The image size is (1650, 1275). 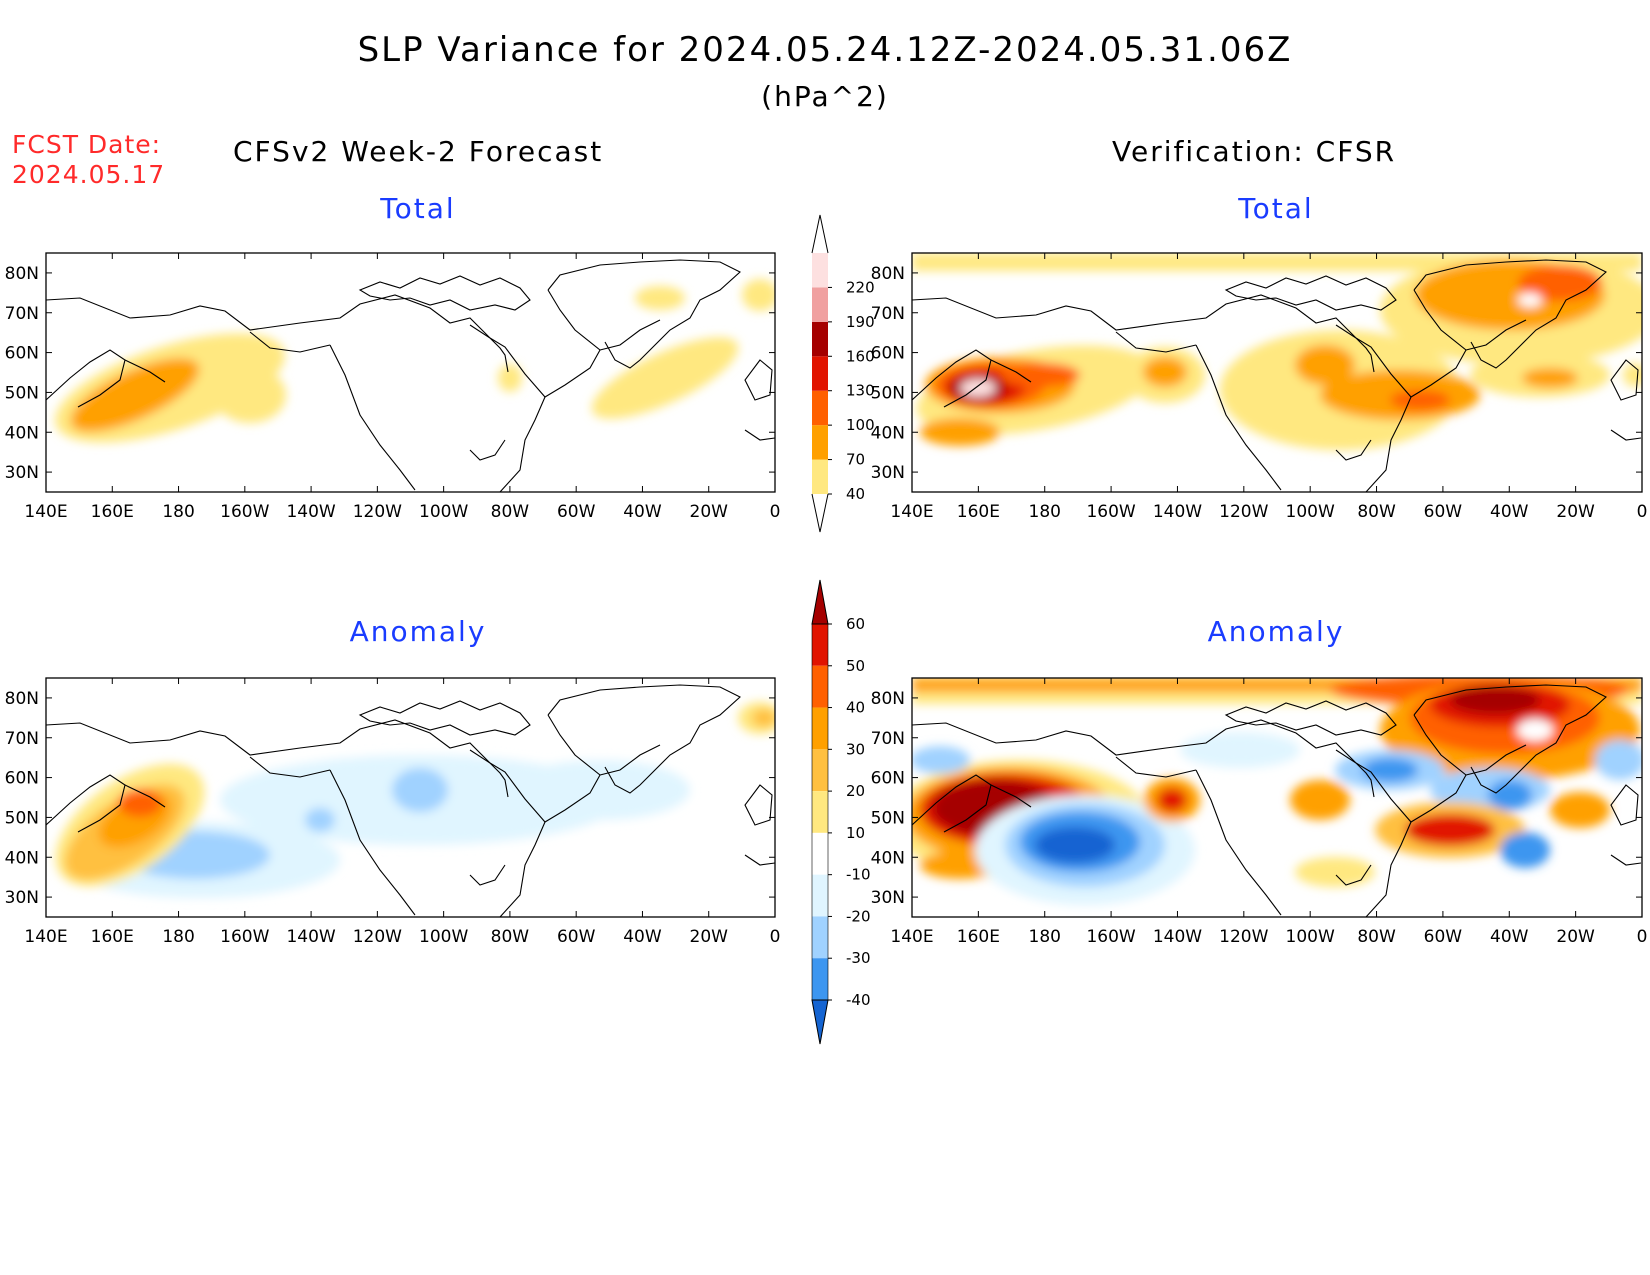 I want to click on verif-anomaly-lon-label: 120W, so click(x=1243, y=937).